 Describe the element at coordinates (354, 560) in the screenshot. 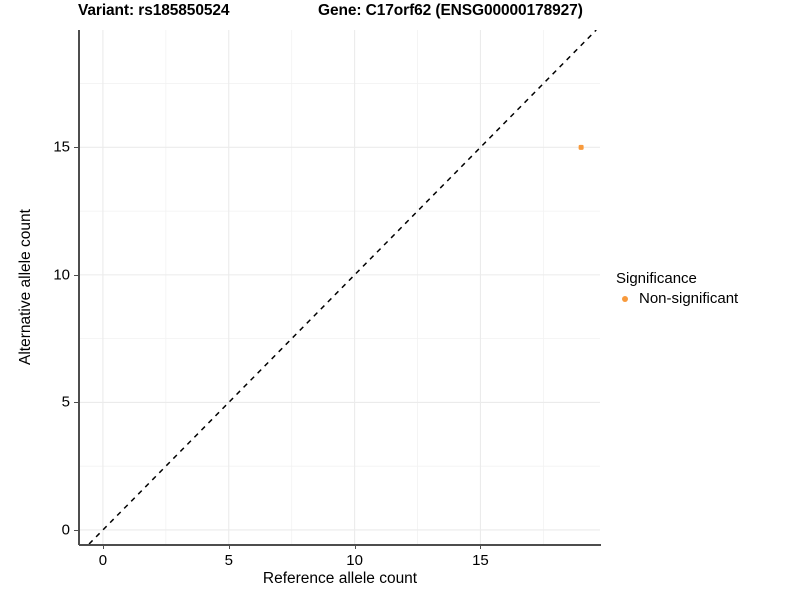

I see `x-tick-label-10: 10` at that location.